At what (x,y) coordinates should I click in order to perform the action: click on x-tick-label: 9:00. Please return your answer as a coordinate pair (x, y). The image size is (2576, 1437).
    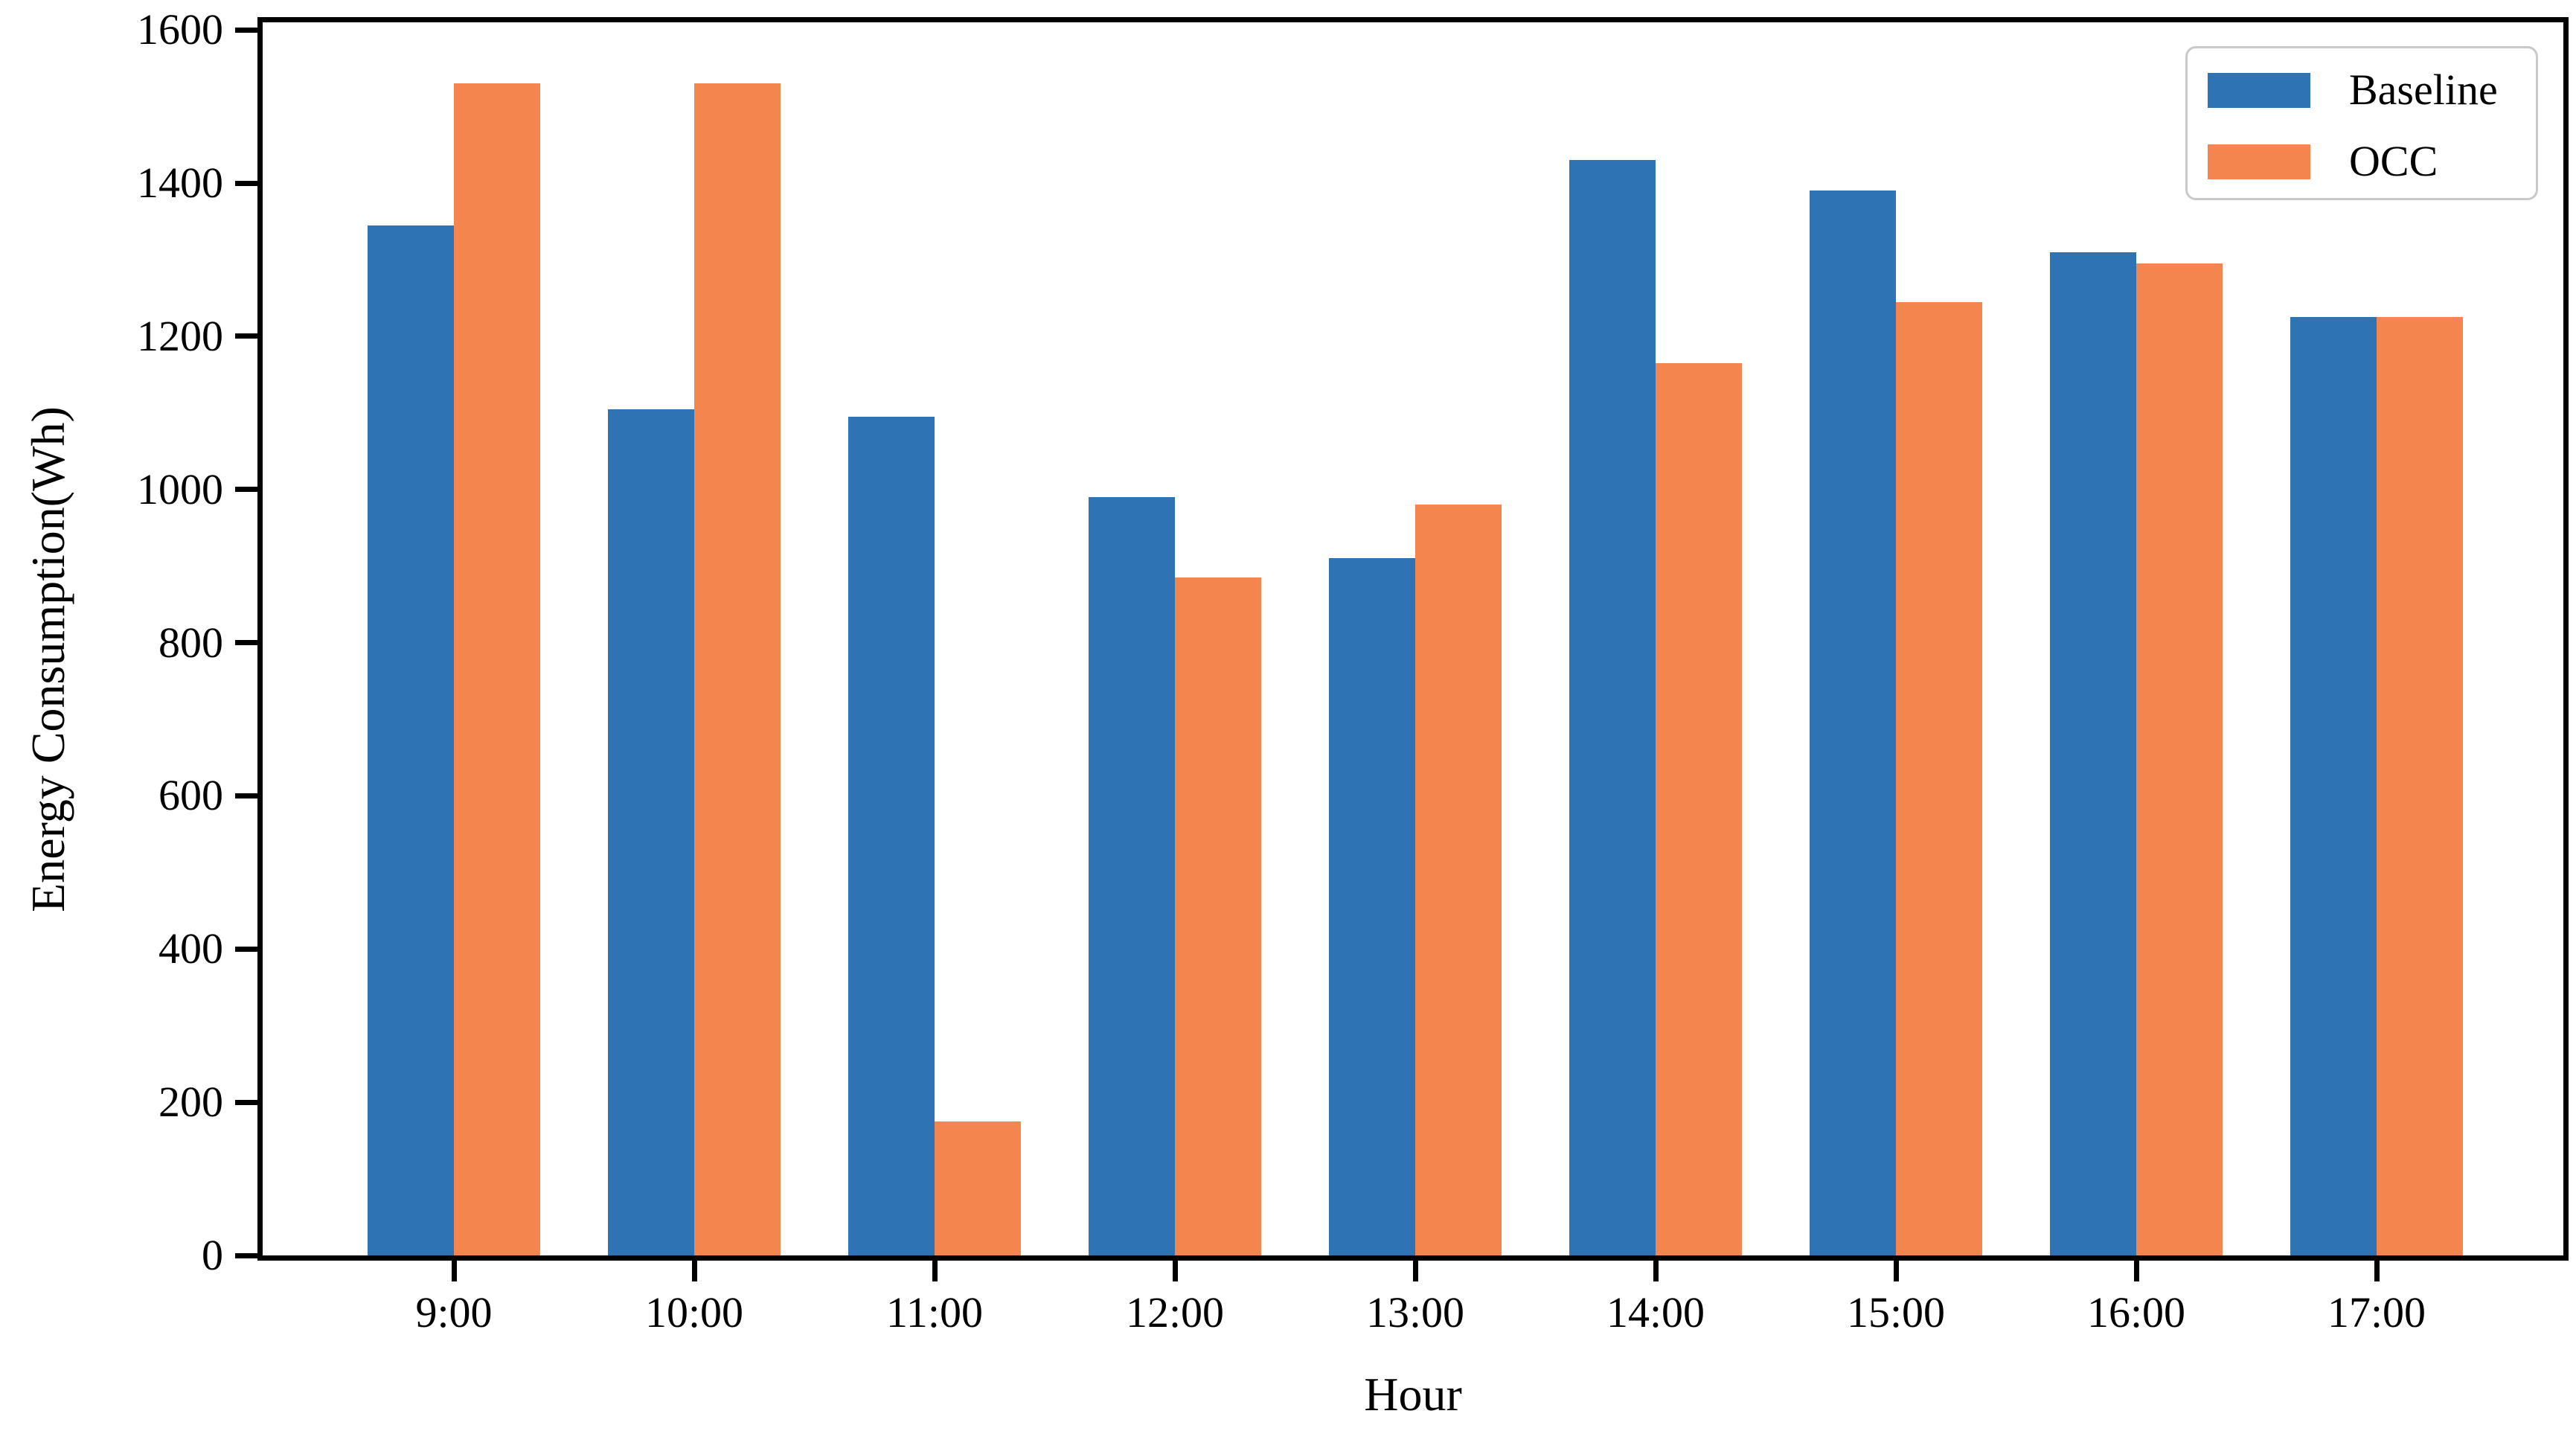
    Looking at the image, I should click on (454, 1313).